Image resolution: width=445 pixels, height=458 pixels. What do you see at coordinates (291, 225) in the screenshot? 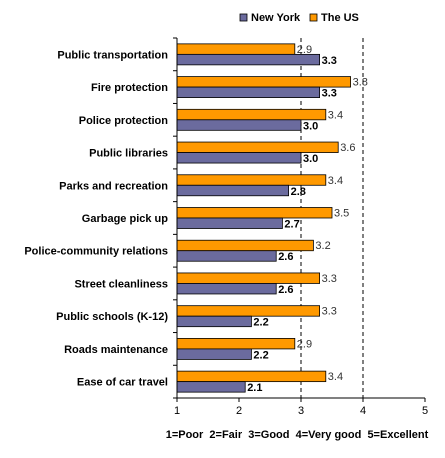
I see `label-ny-5: 2.7` at bounding box center [291, 225].